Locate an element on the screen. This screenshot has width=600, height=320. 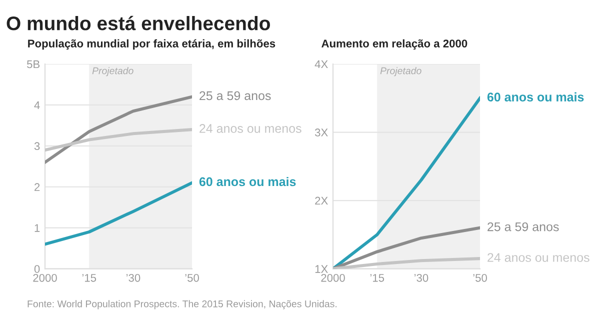
y-tick-label: 1X is located at coordinates (321, 269).